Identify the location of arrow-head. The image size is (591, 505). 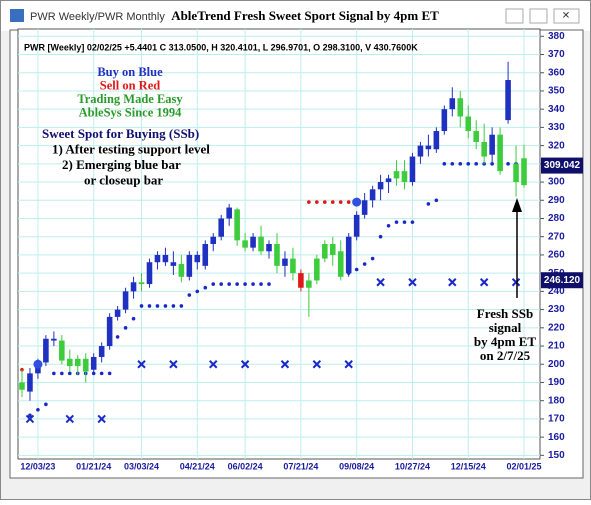
(517, 205).